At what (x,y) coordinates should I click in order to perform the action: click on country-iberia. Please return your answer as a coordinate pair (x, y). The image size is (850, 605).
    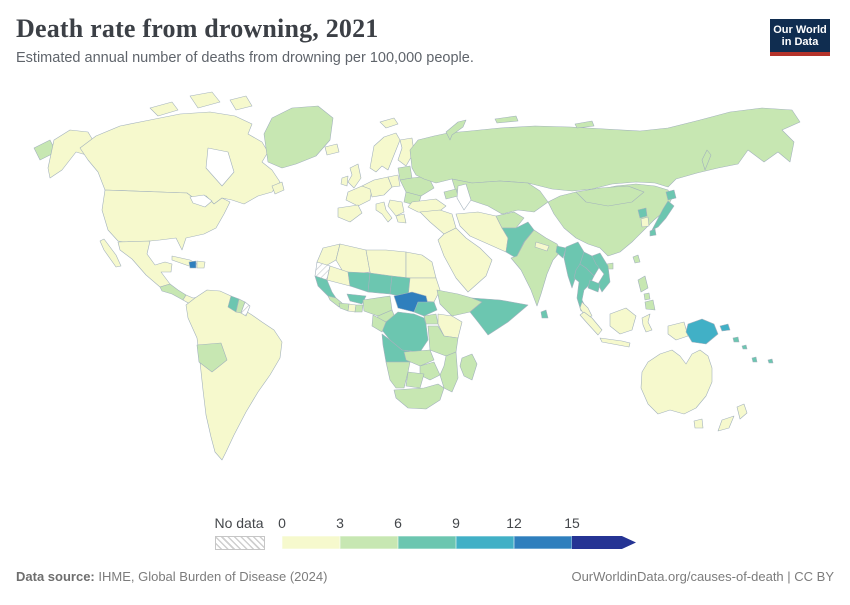
    Looking at the image, I should click on (350, 213).